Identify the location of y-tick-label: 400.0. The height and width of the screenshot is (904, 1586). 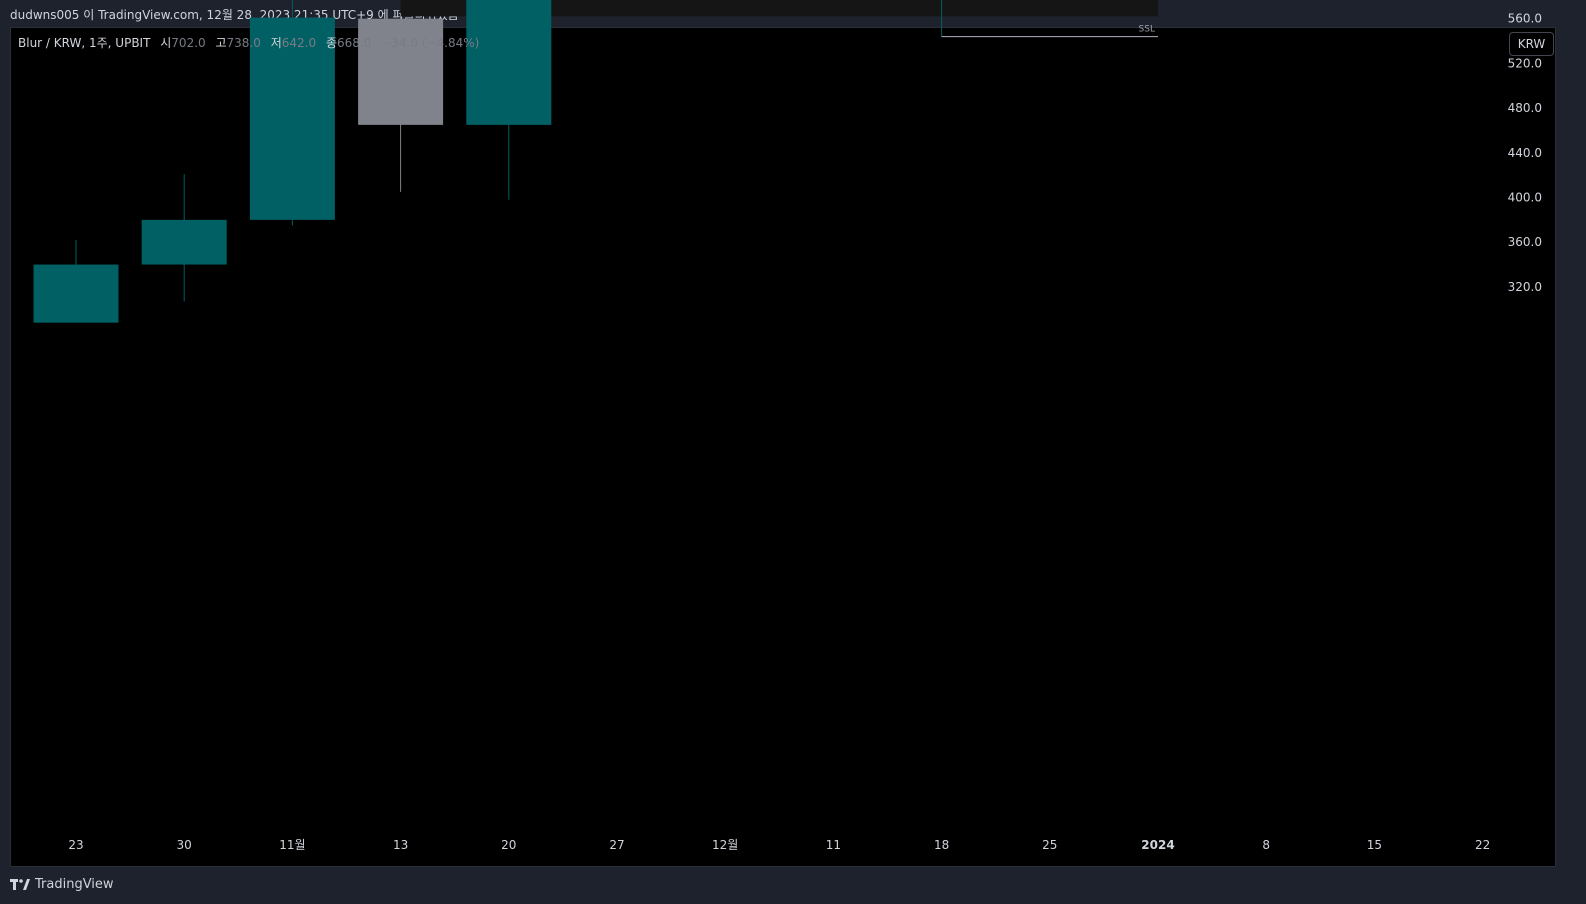
(1525, 198).